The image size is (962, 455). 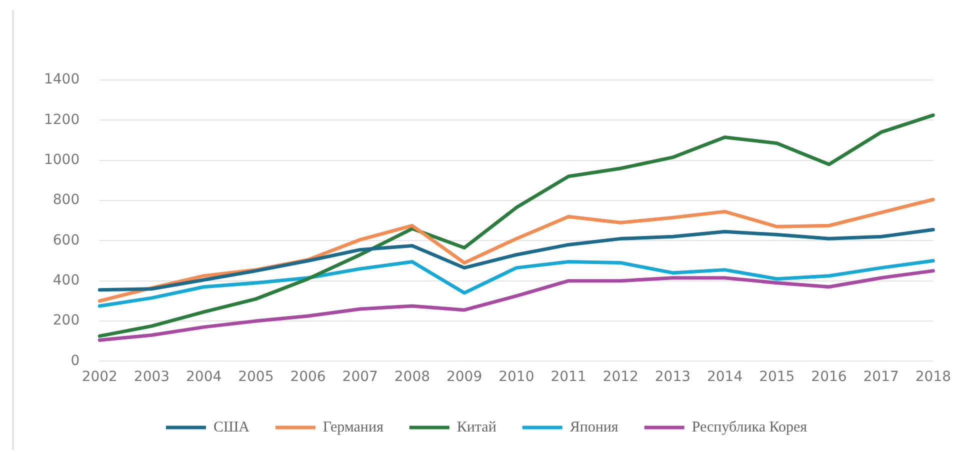 I want to click on x-tick-label: 2010, so click(x=516, y=377).